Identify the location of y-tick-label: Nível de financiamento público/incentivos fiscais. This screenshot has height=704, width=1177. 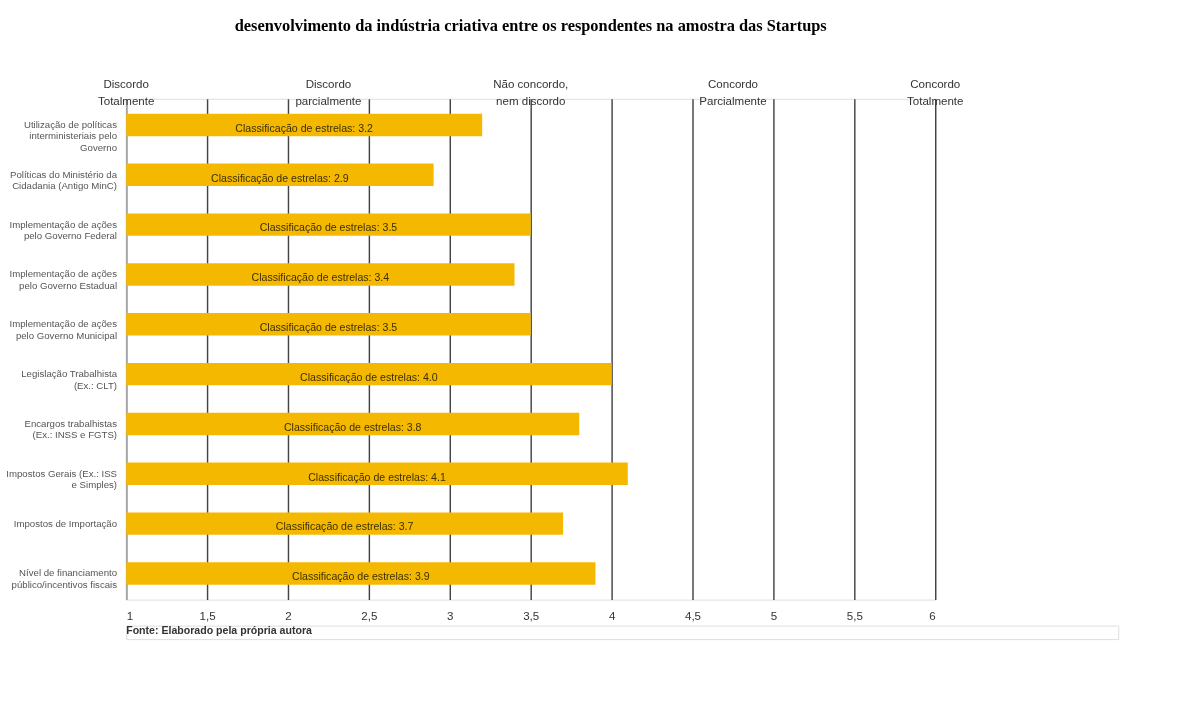
(64, 578).